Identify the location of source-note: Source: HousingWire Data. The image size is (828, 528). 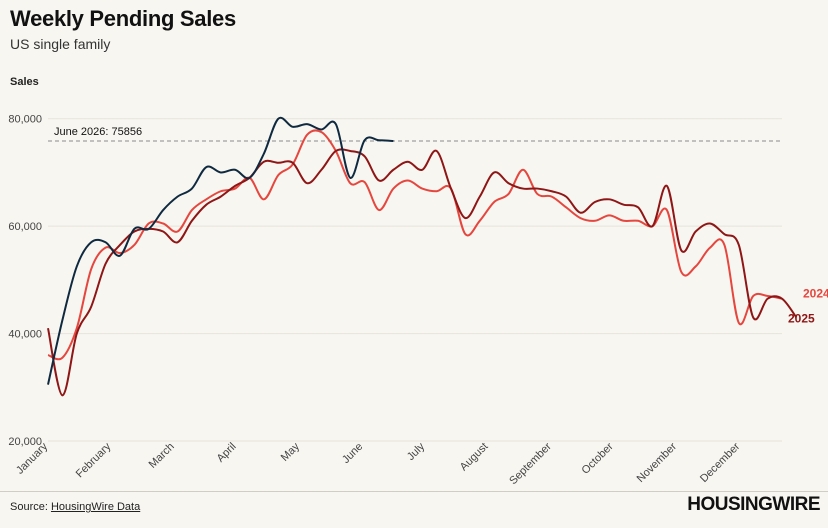
(75, 507).